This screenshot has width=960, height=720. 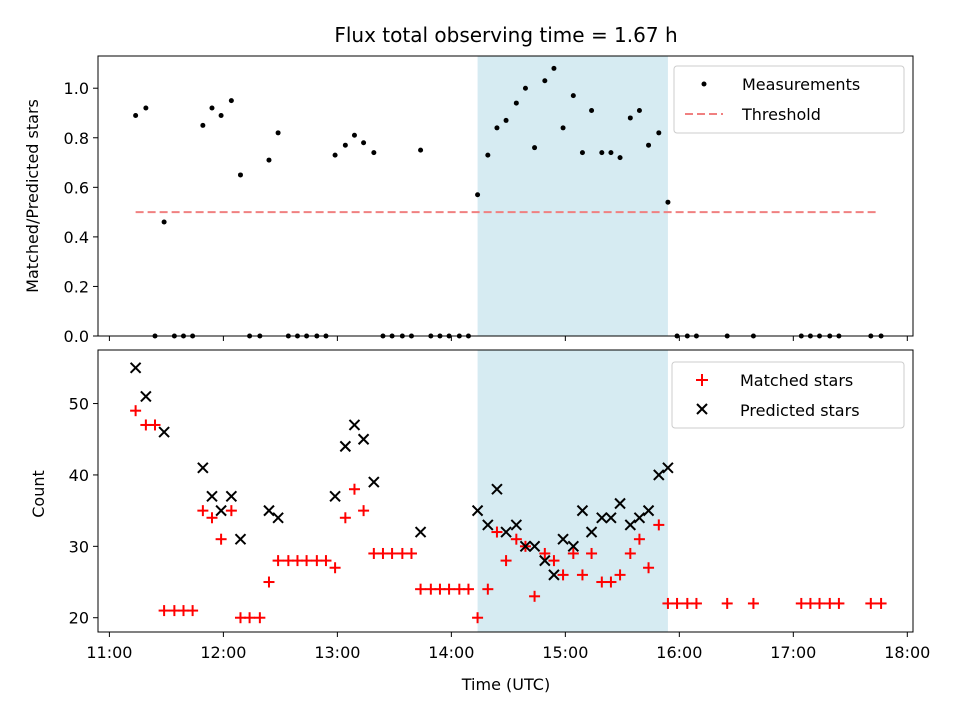 What do you see at coordinates (801, 84) in the screenshot?
I see `legend-measurements-label: Measurements` at bounding box center [801, 84].